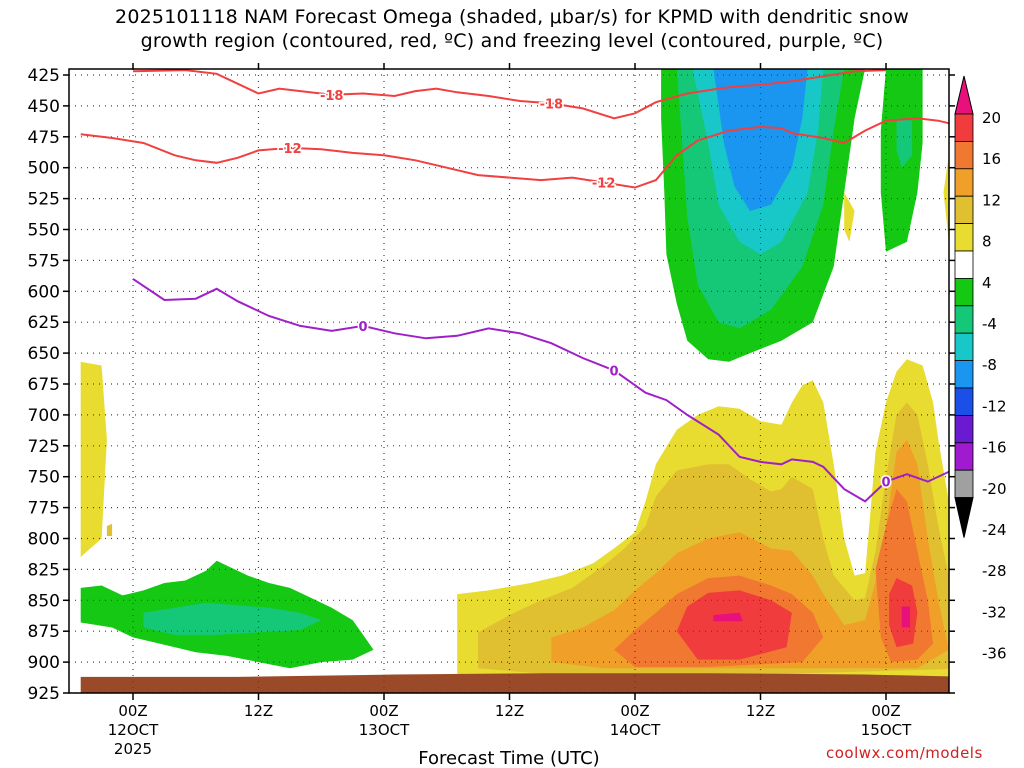  Describe the element at coordinates (44, 694) in the screenshot. I see `y-tick-label: 925` at that location.